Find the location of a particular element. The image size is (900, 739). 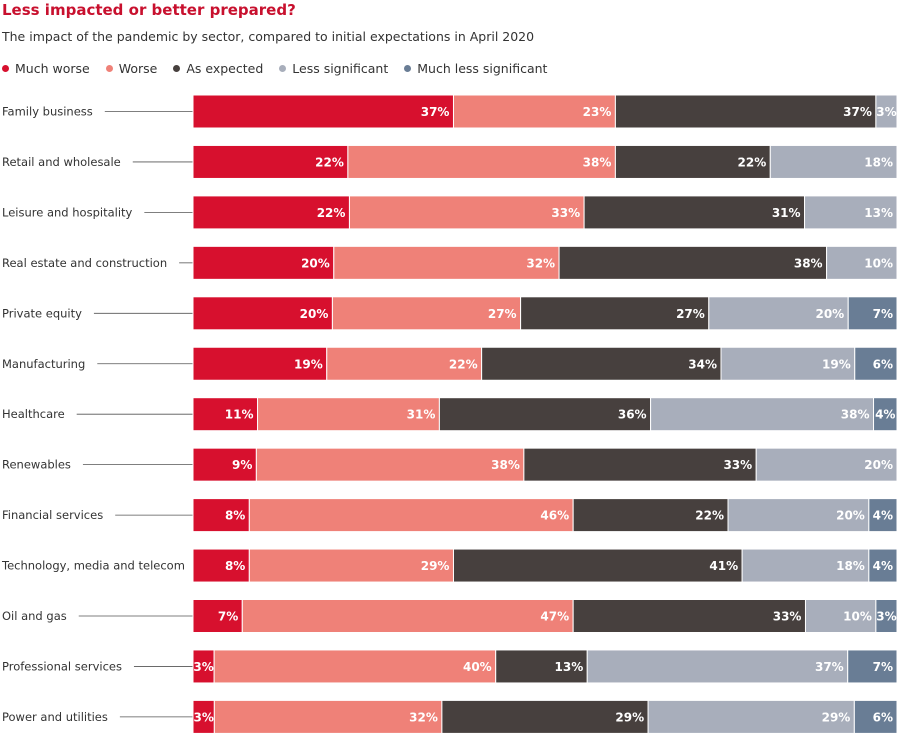

bar-row-real-estate-and-construction: Real estate and construction 20% 32% 38% 10% is located at coordinates (450, 262).